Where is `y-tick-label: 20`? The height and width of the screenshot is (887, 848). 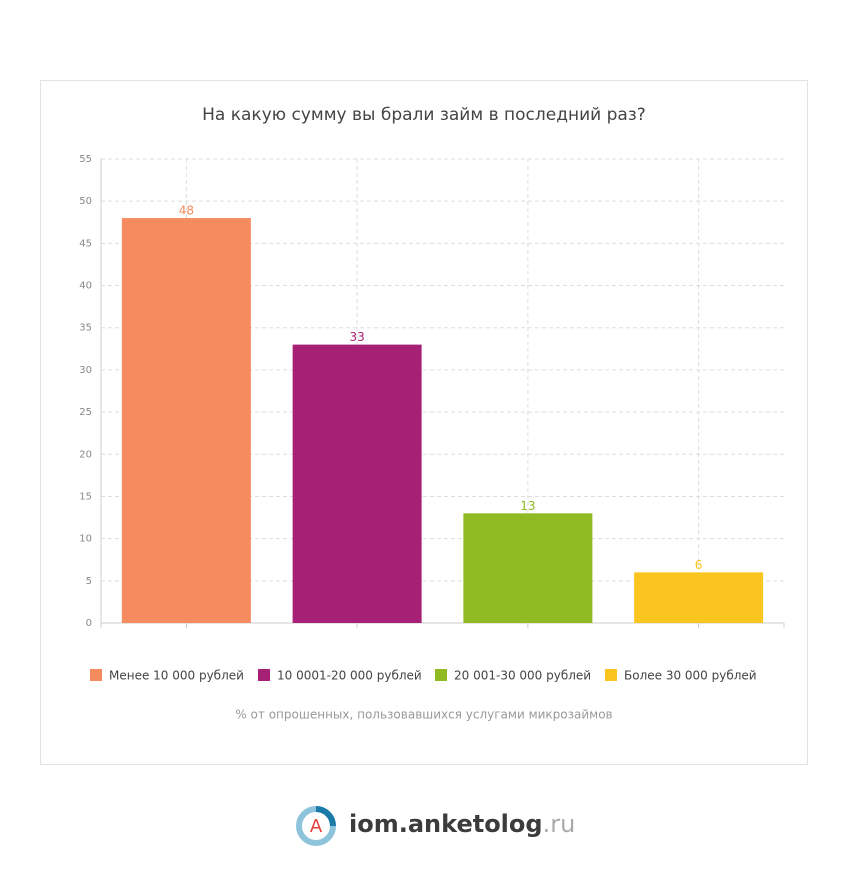
y-tick-label: 20 is located at coordinates (85, 454).